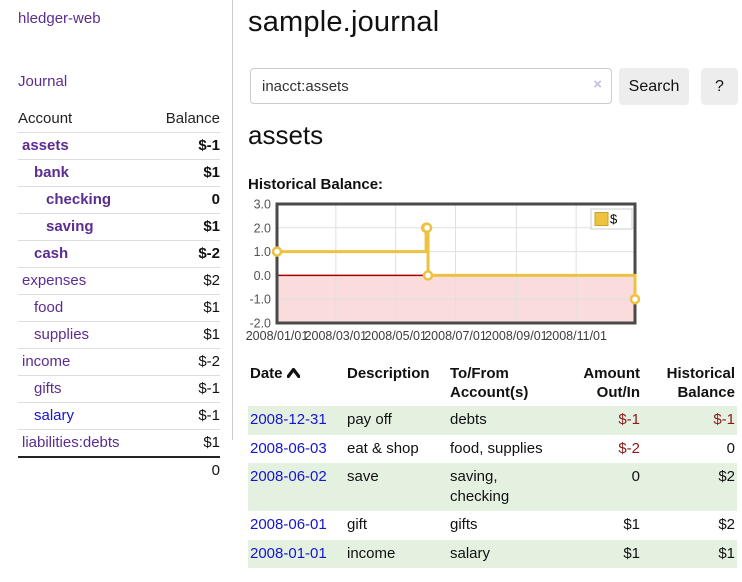 This screenshot has width=742, height=582. Describe the element at coordinates (84, 469) in the screenshot. I see `accounts-total-spacer` at that location.